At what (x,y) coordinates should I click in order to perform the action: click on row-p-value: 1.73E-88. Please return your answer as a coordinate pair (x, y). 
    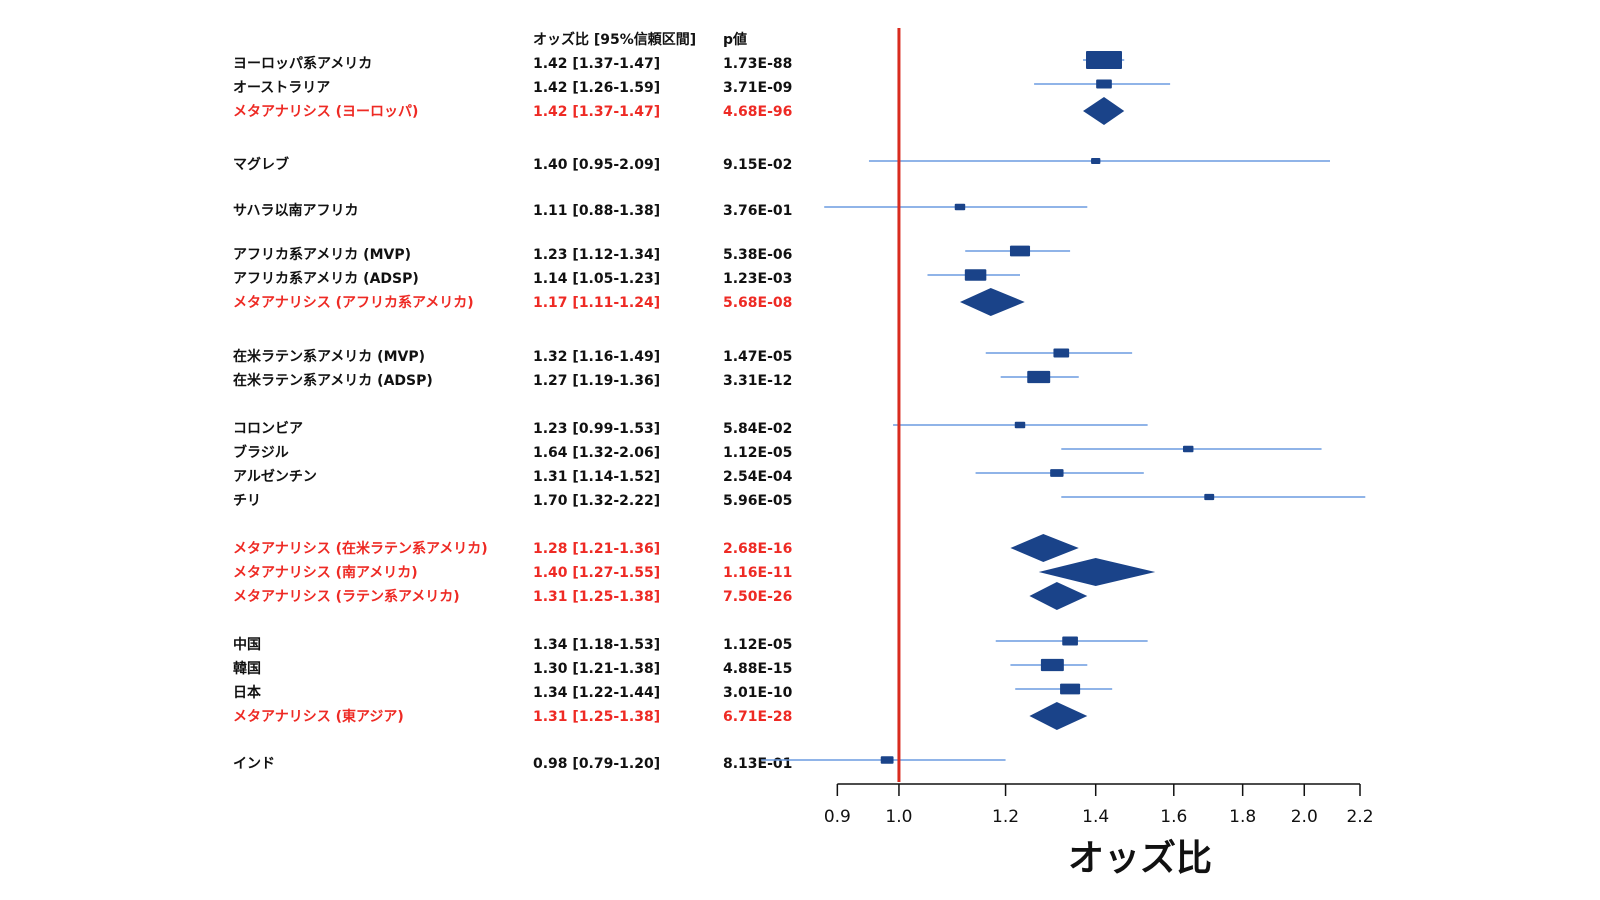
    Looking at the image, I should click on (757, 64).